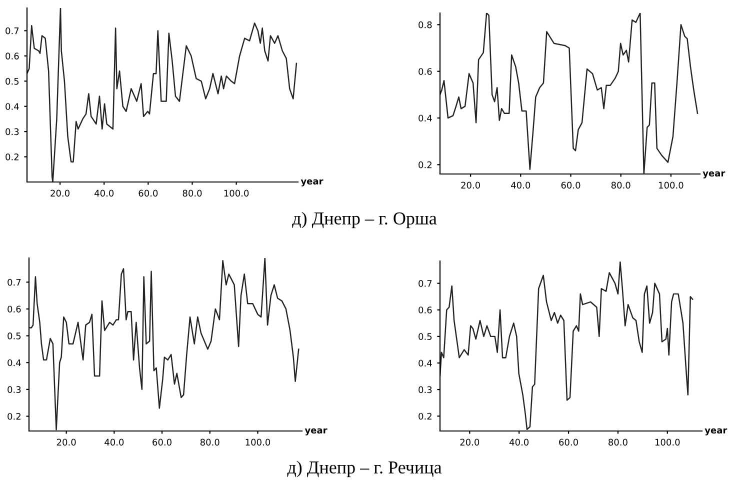 The width and height of the screenshot is (729, 486). What do you see at coordinates (425, 24) in the screenshot?
I see `y-tick-label: 0.8` at bounding box center [425, 24].